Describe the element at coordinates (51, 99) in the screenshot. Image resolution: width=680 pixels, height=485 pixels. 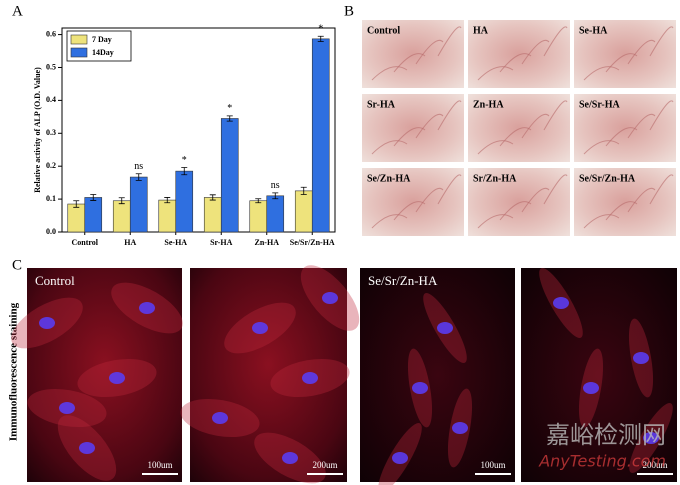
I see `y-tick-label: 0.4` at that location.